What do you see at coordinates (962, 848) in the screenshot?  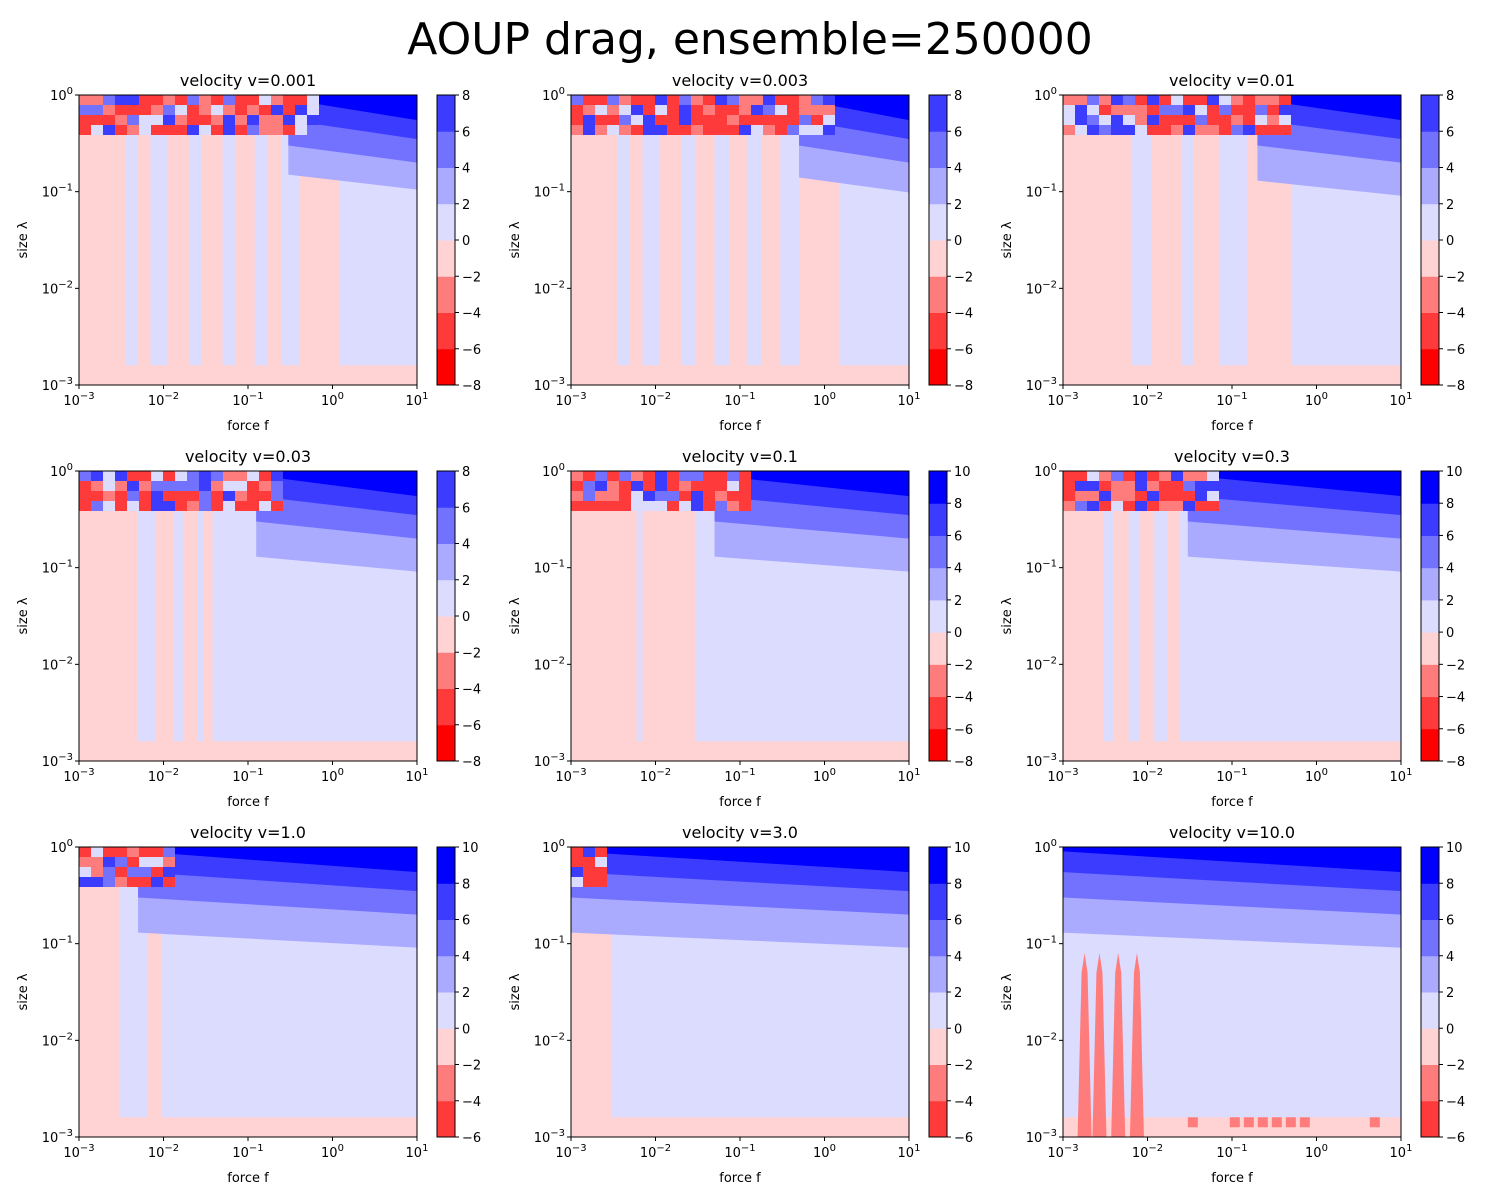 I see `colorbar-tick-label: 10` at bounding box center [962, 848].